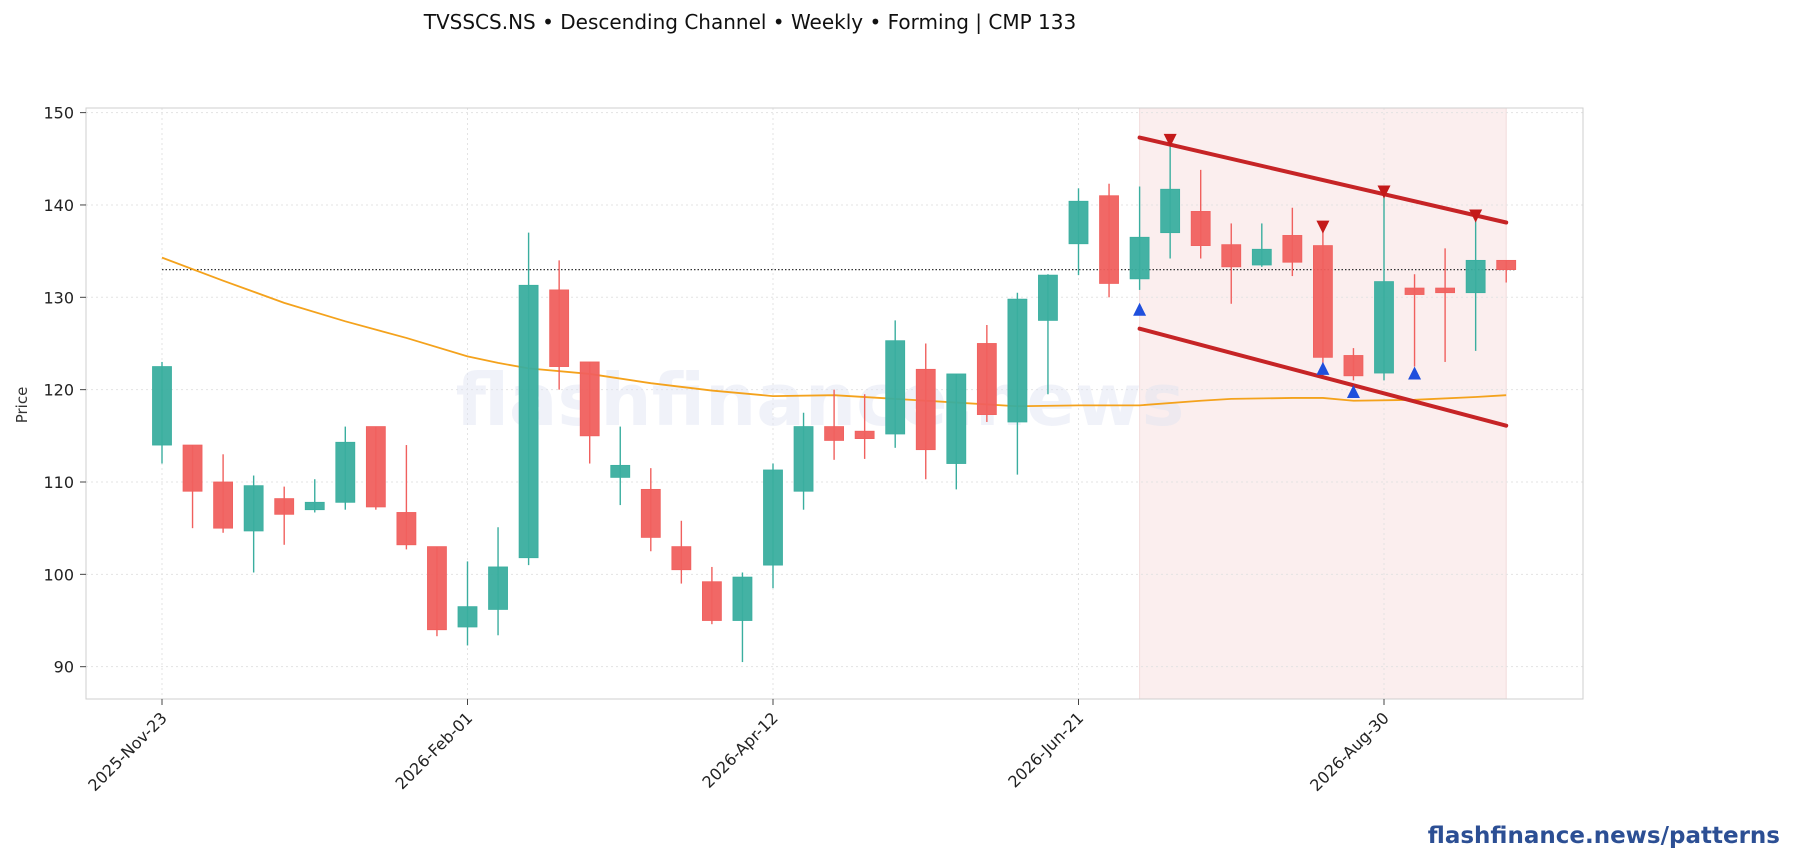 The image size is (1793, 860). I want to click on x-tick-label: 2026-Jun-21, so click(1045, 749).